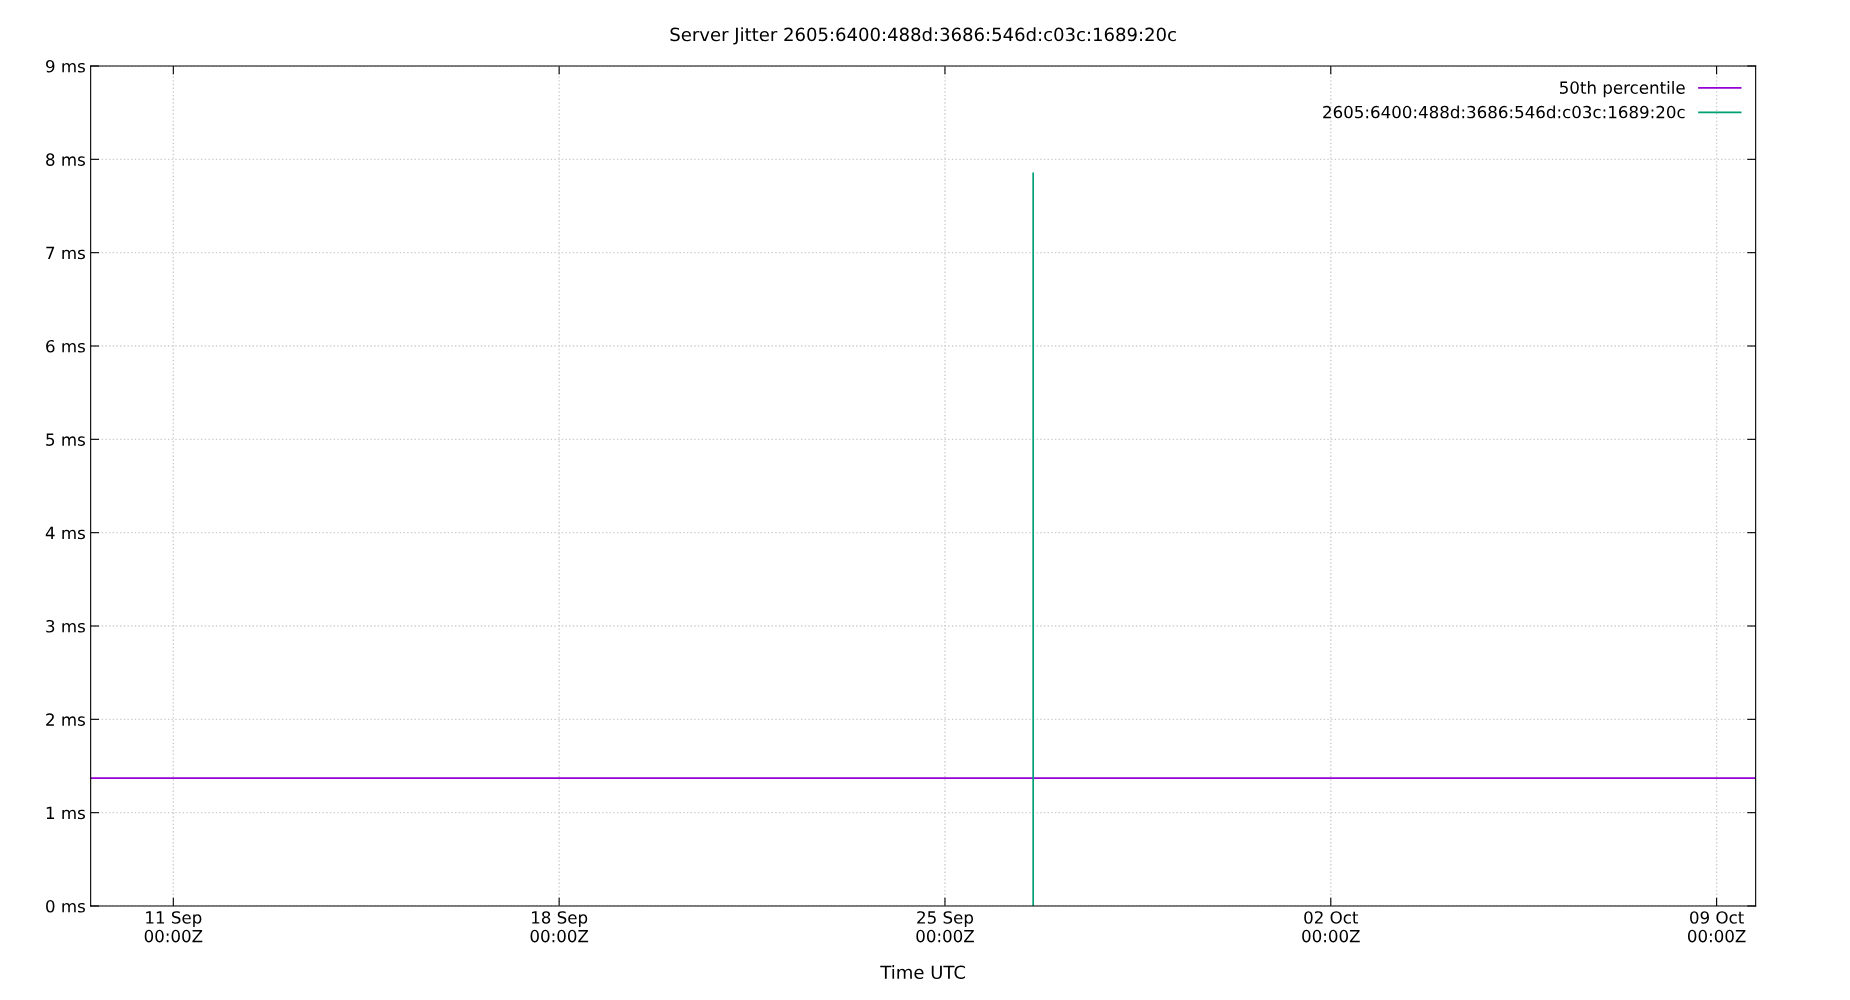  What do you see at coordinates (65, 813) in the screenshot?
I see `y-tick-label: 1 ms` at bounding box center [65, 813].